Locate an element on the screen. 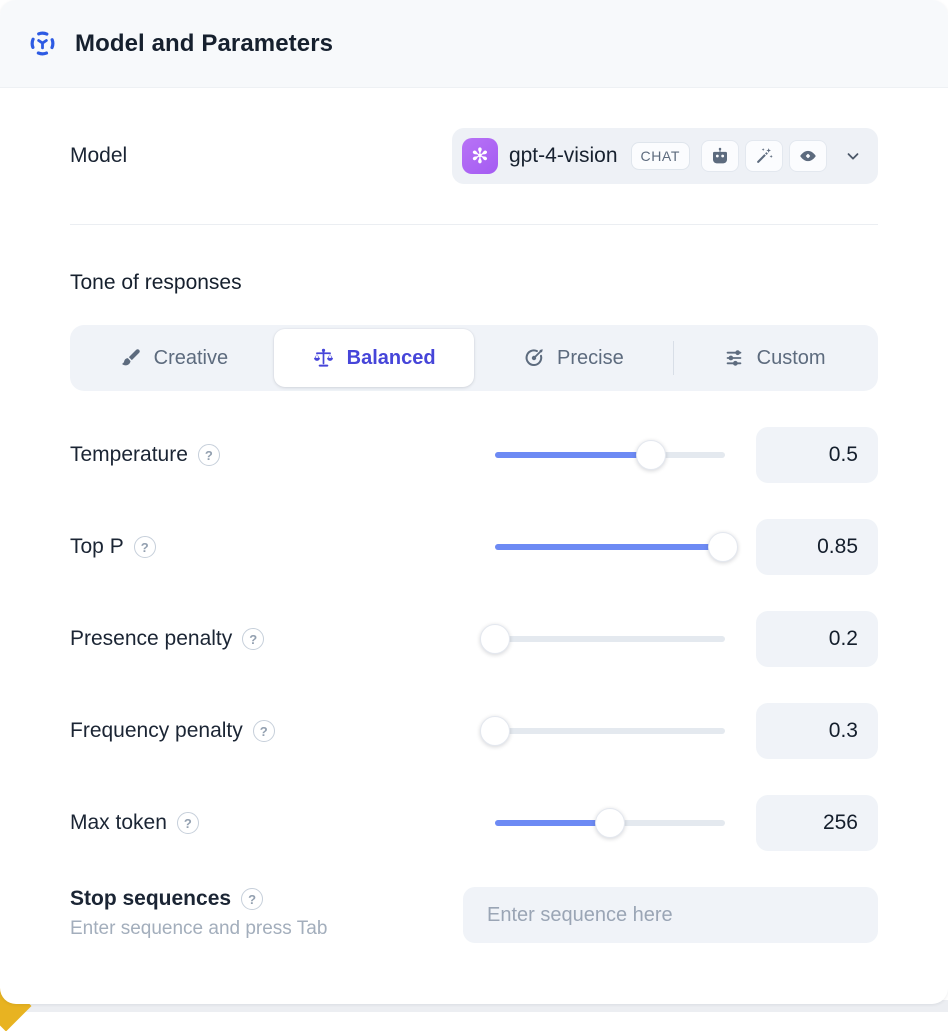 This screenshot has width=948, height=1031. vision-eye-icon is located at coordinates (808, 156).